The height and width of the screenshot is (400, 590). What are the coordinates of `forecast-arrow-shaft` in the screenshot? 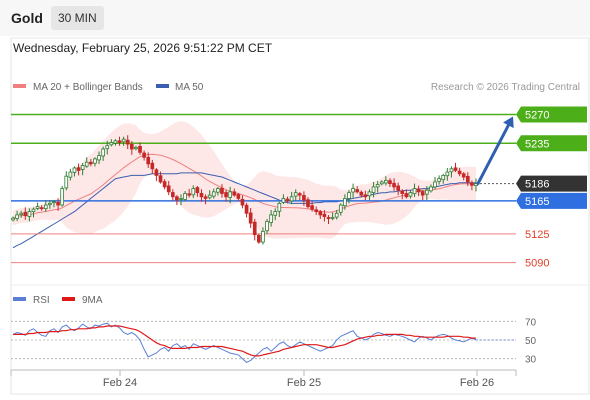 It's located at (493, 154).